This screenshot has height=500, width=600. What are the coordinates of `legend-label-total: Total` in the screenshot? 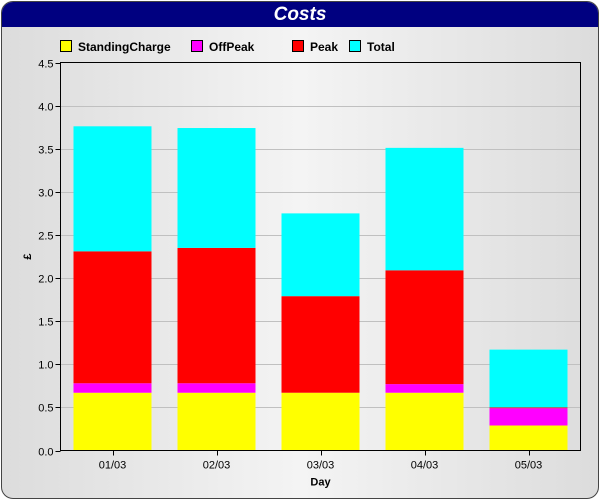 It's located at (381, 47).